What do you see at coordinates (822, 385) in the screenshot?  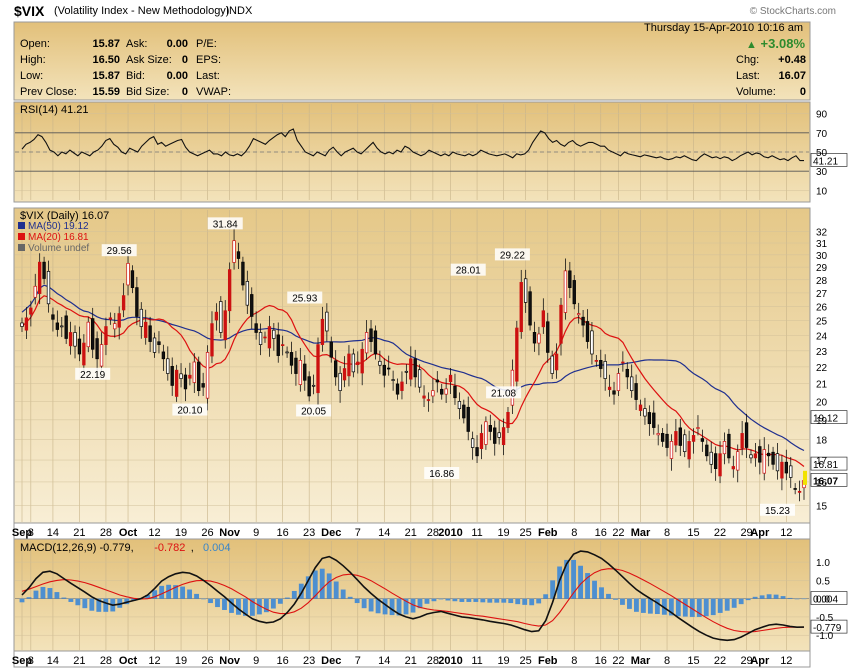 I see `price-y-tick-label: 21` at bounding box center [822, 385].